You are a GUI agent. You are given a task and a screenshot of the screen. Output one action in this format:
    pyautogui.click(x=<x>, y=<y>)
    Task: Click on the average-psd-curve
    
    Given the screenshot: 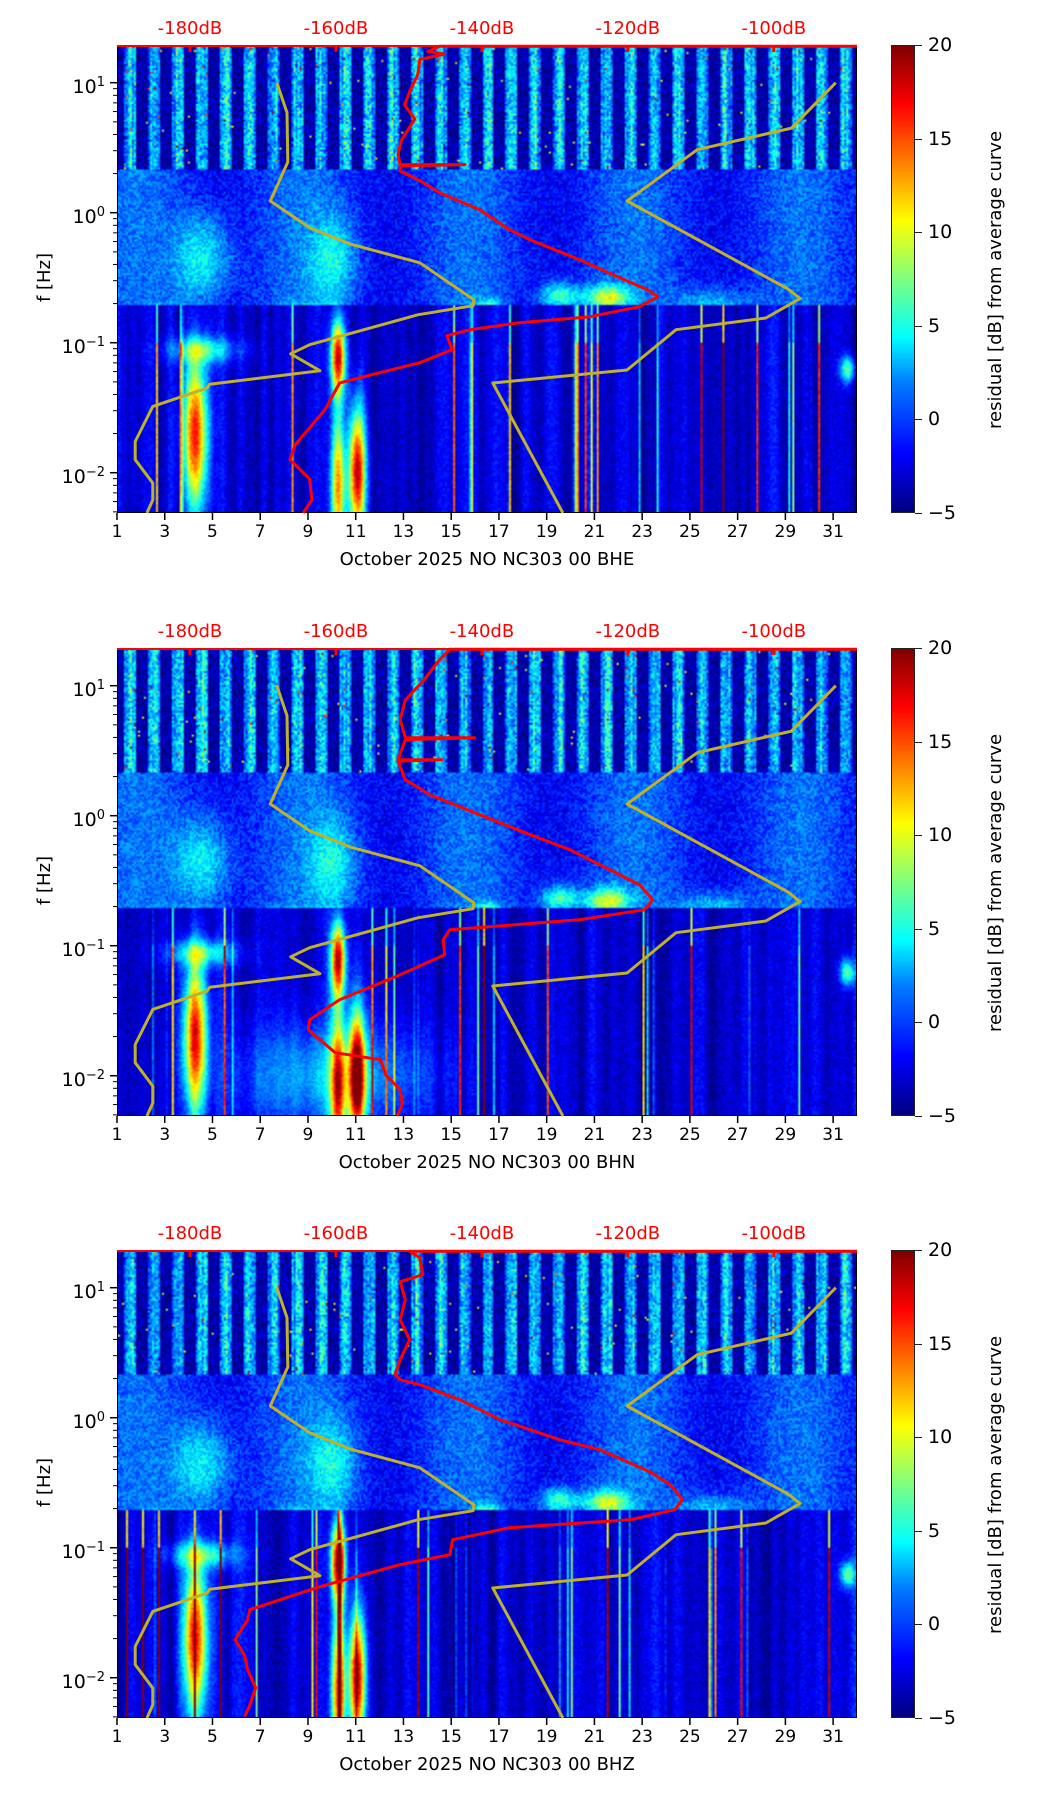 What is the action you would take?
    pyautogui.click(x=581, y=882)
    